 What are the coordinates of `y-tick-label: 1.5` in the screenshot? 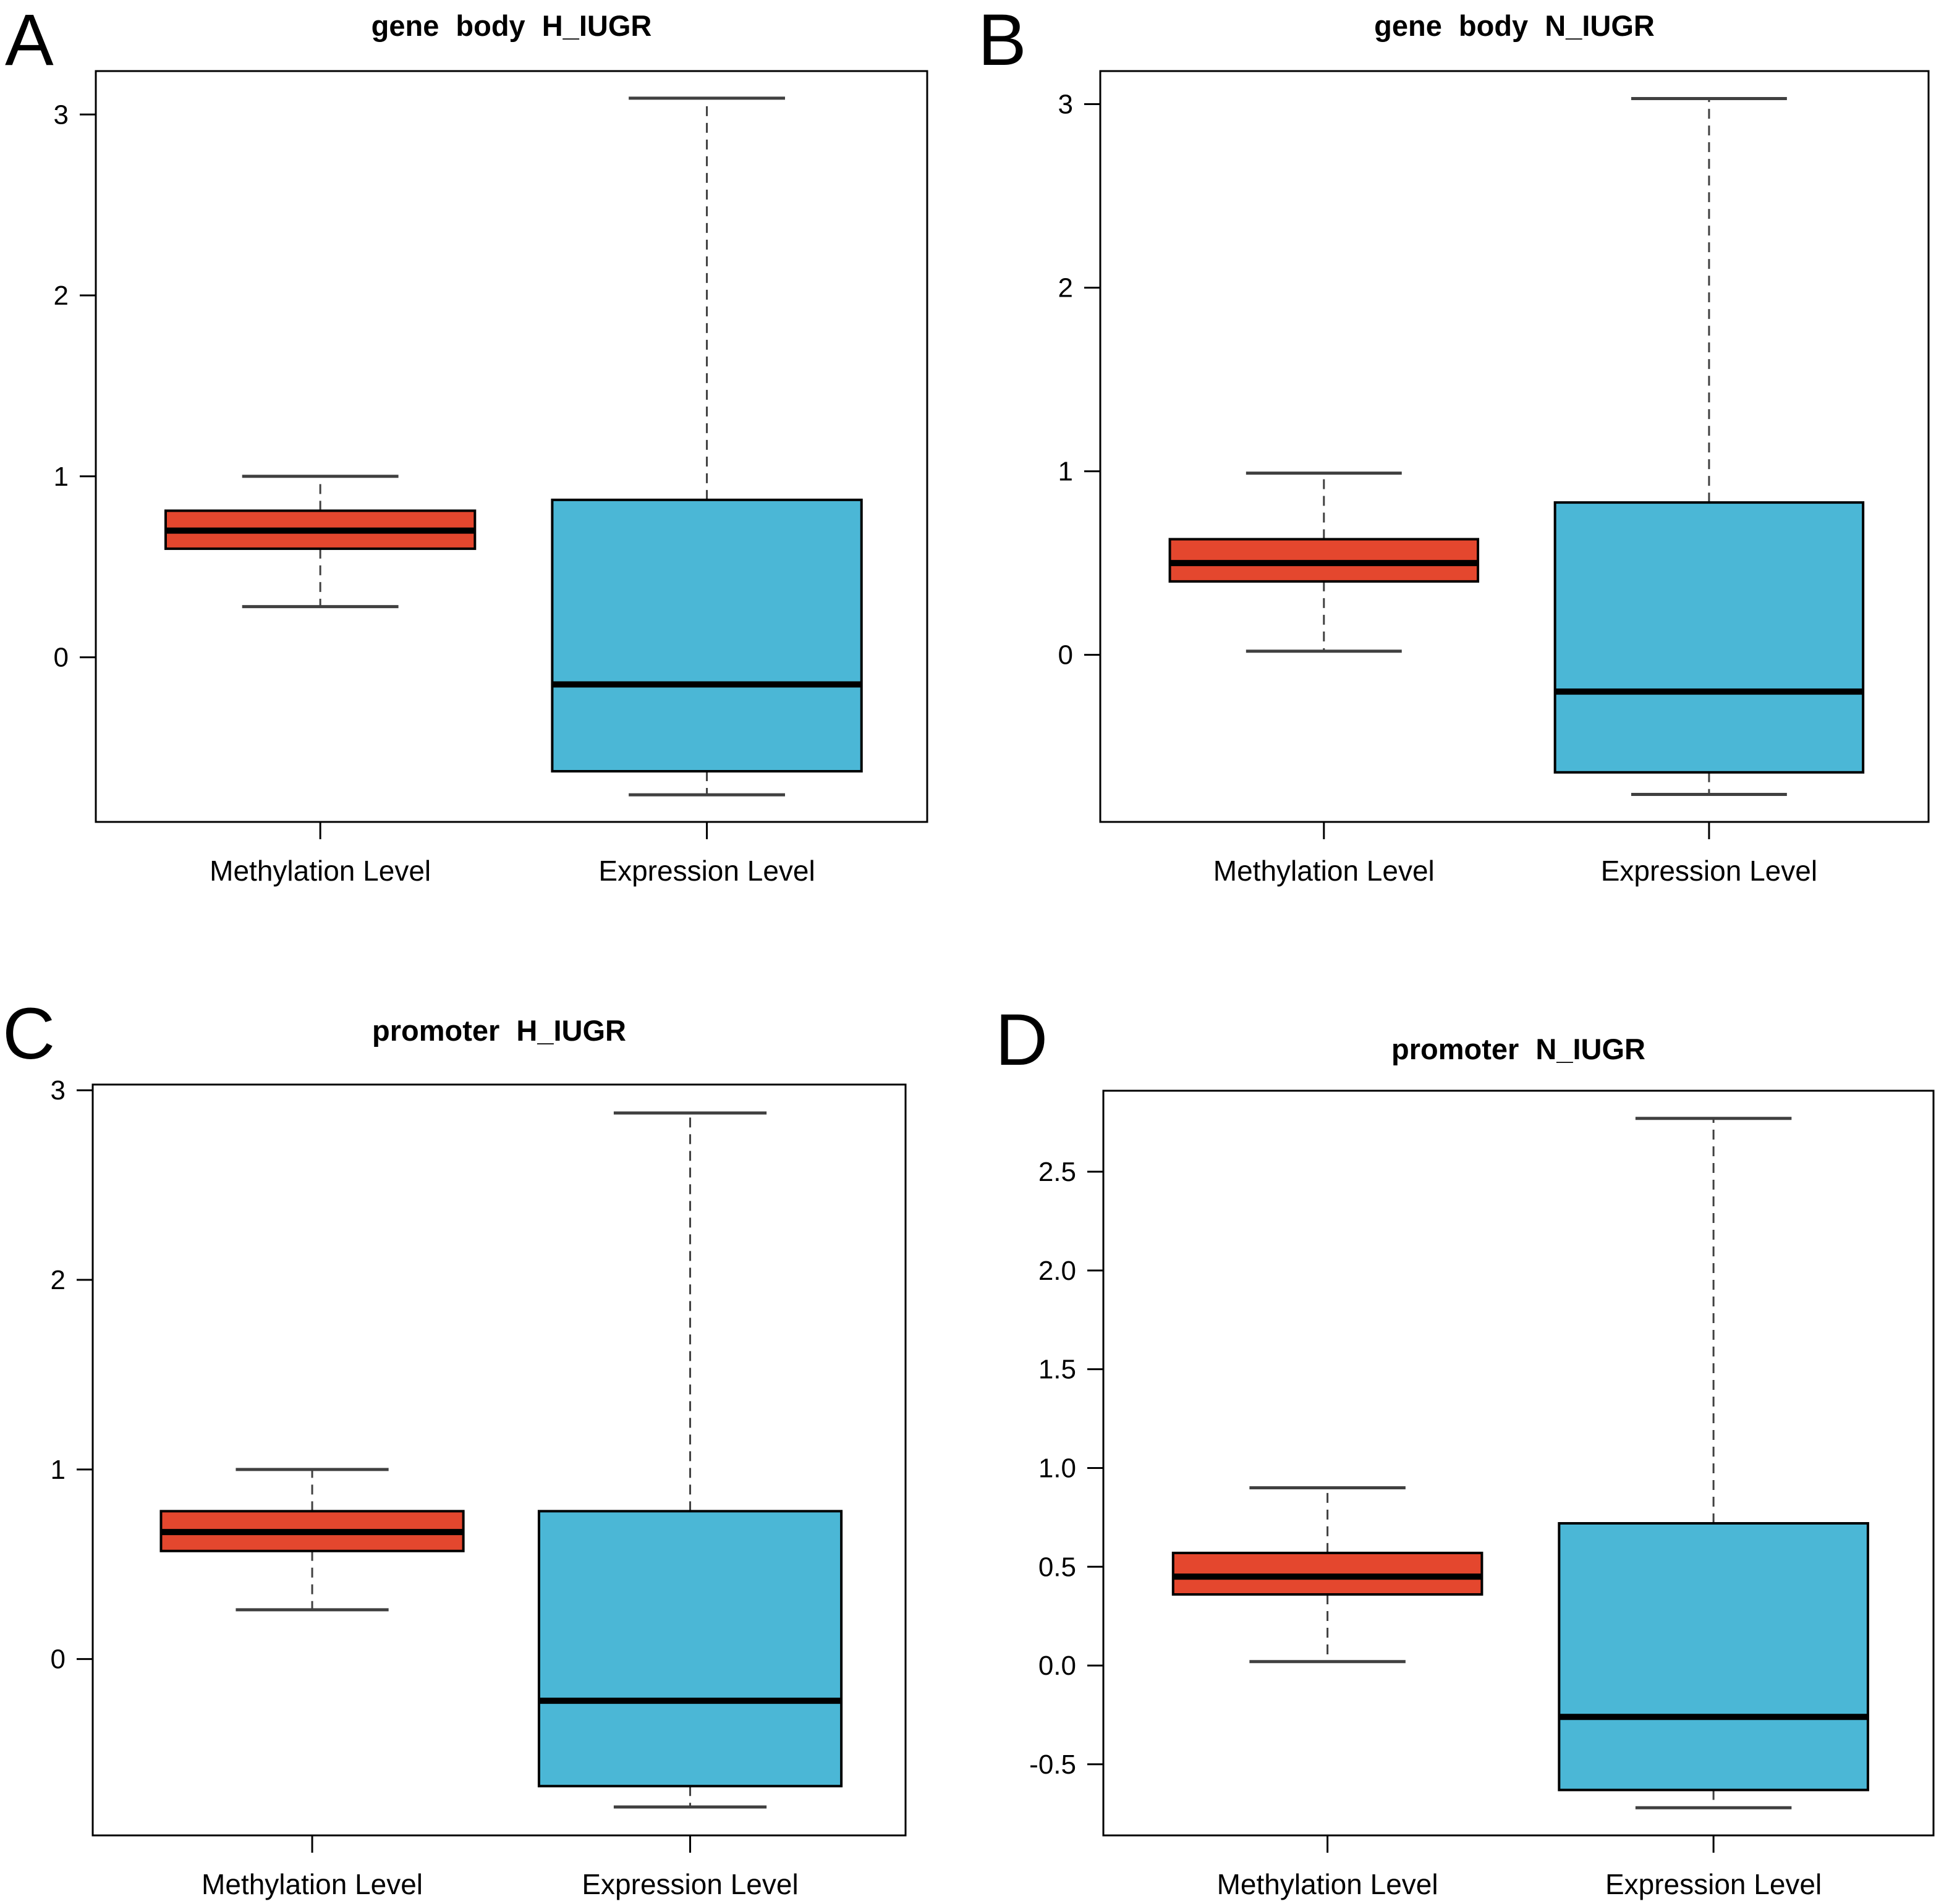 It's located at (1057, 1370).